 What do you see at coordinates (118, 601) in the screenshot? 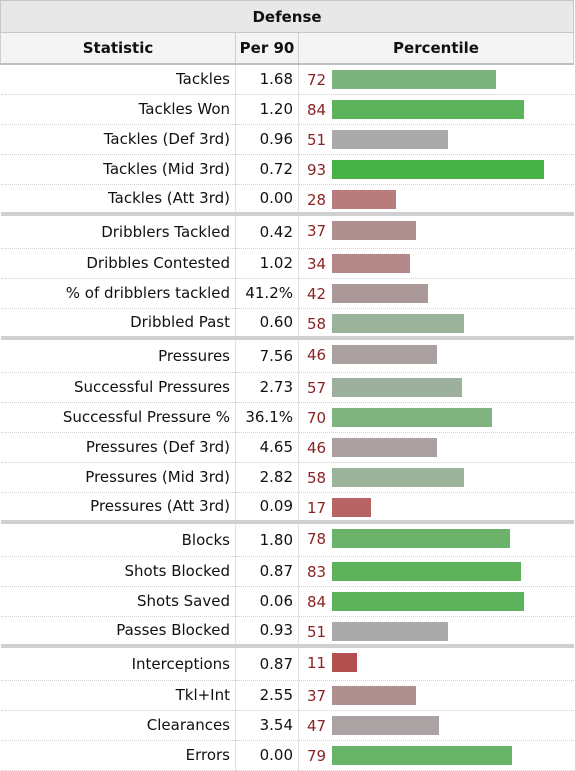
I see `statistic-cell: Shots Saved` at bounding box center [118, 601].